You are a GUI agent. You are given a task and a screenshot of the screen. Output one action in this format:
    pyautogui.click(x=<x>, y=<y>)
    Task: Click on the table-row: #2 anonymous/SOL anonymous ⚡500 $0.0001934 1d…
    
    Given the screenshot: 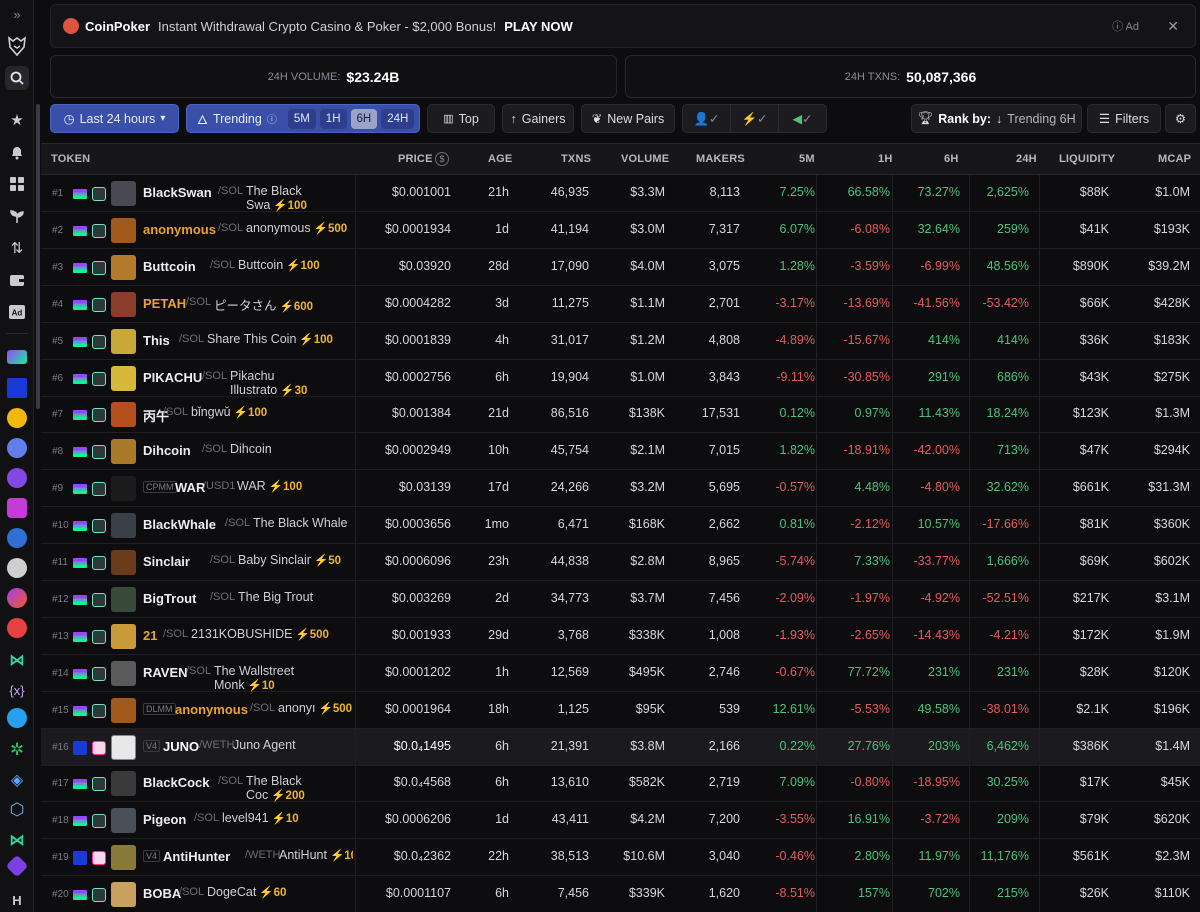 What is the action you would take?
    pyautogui.click(x=620, y=230)
    